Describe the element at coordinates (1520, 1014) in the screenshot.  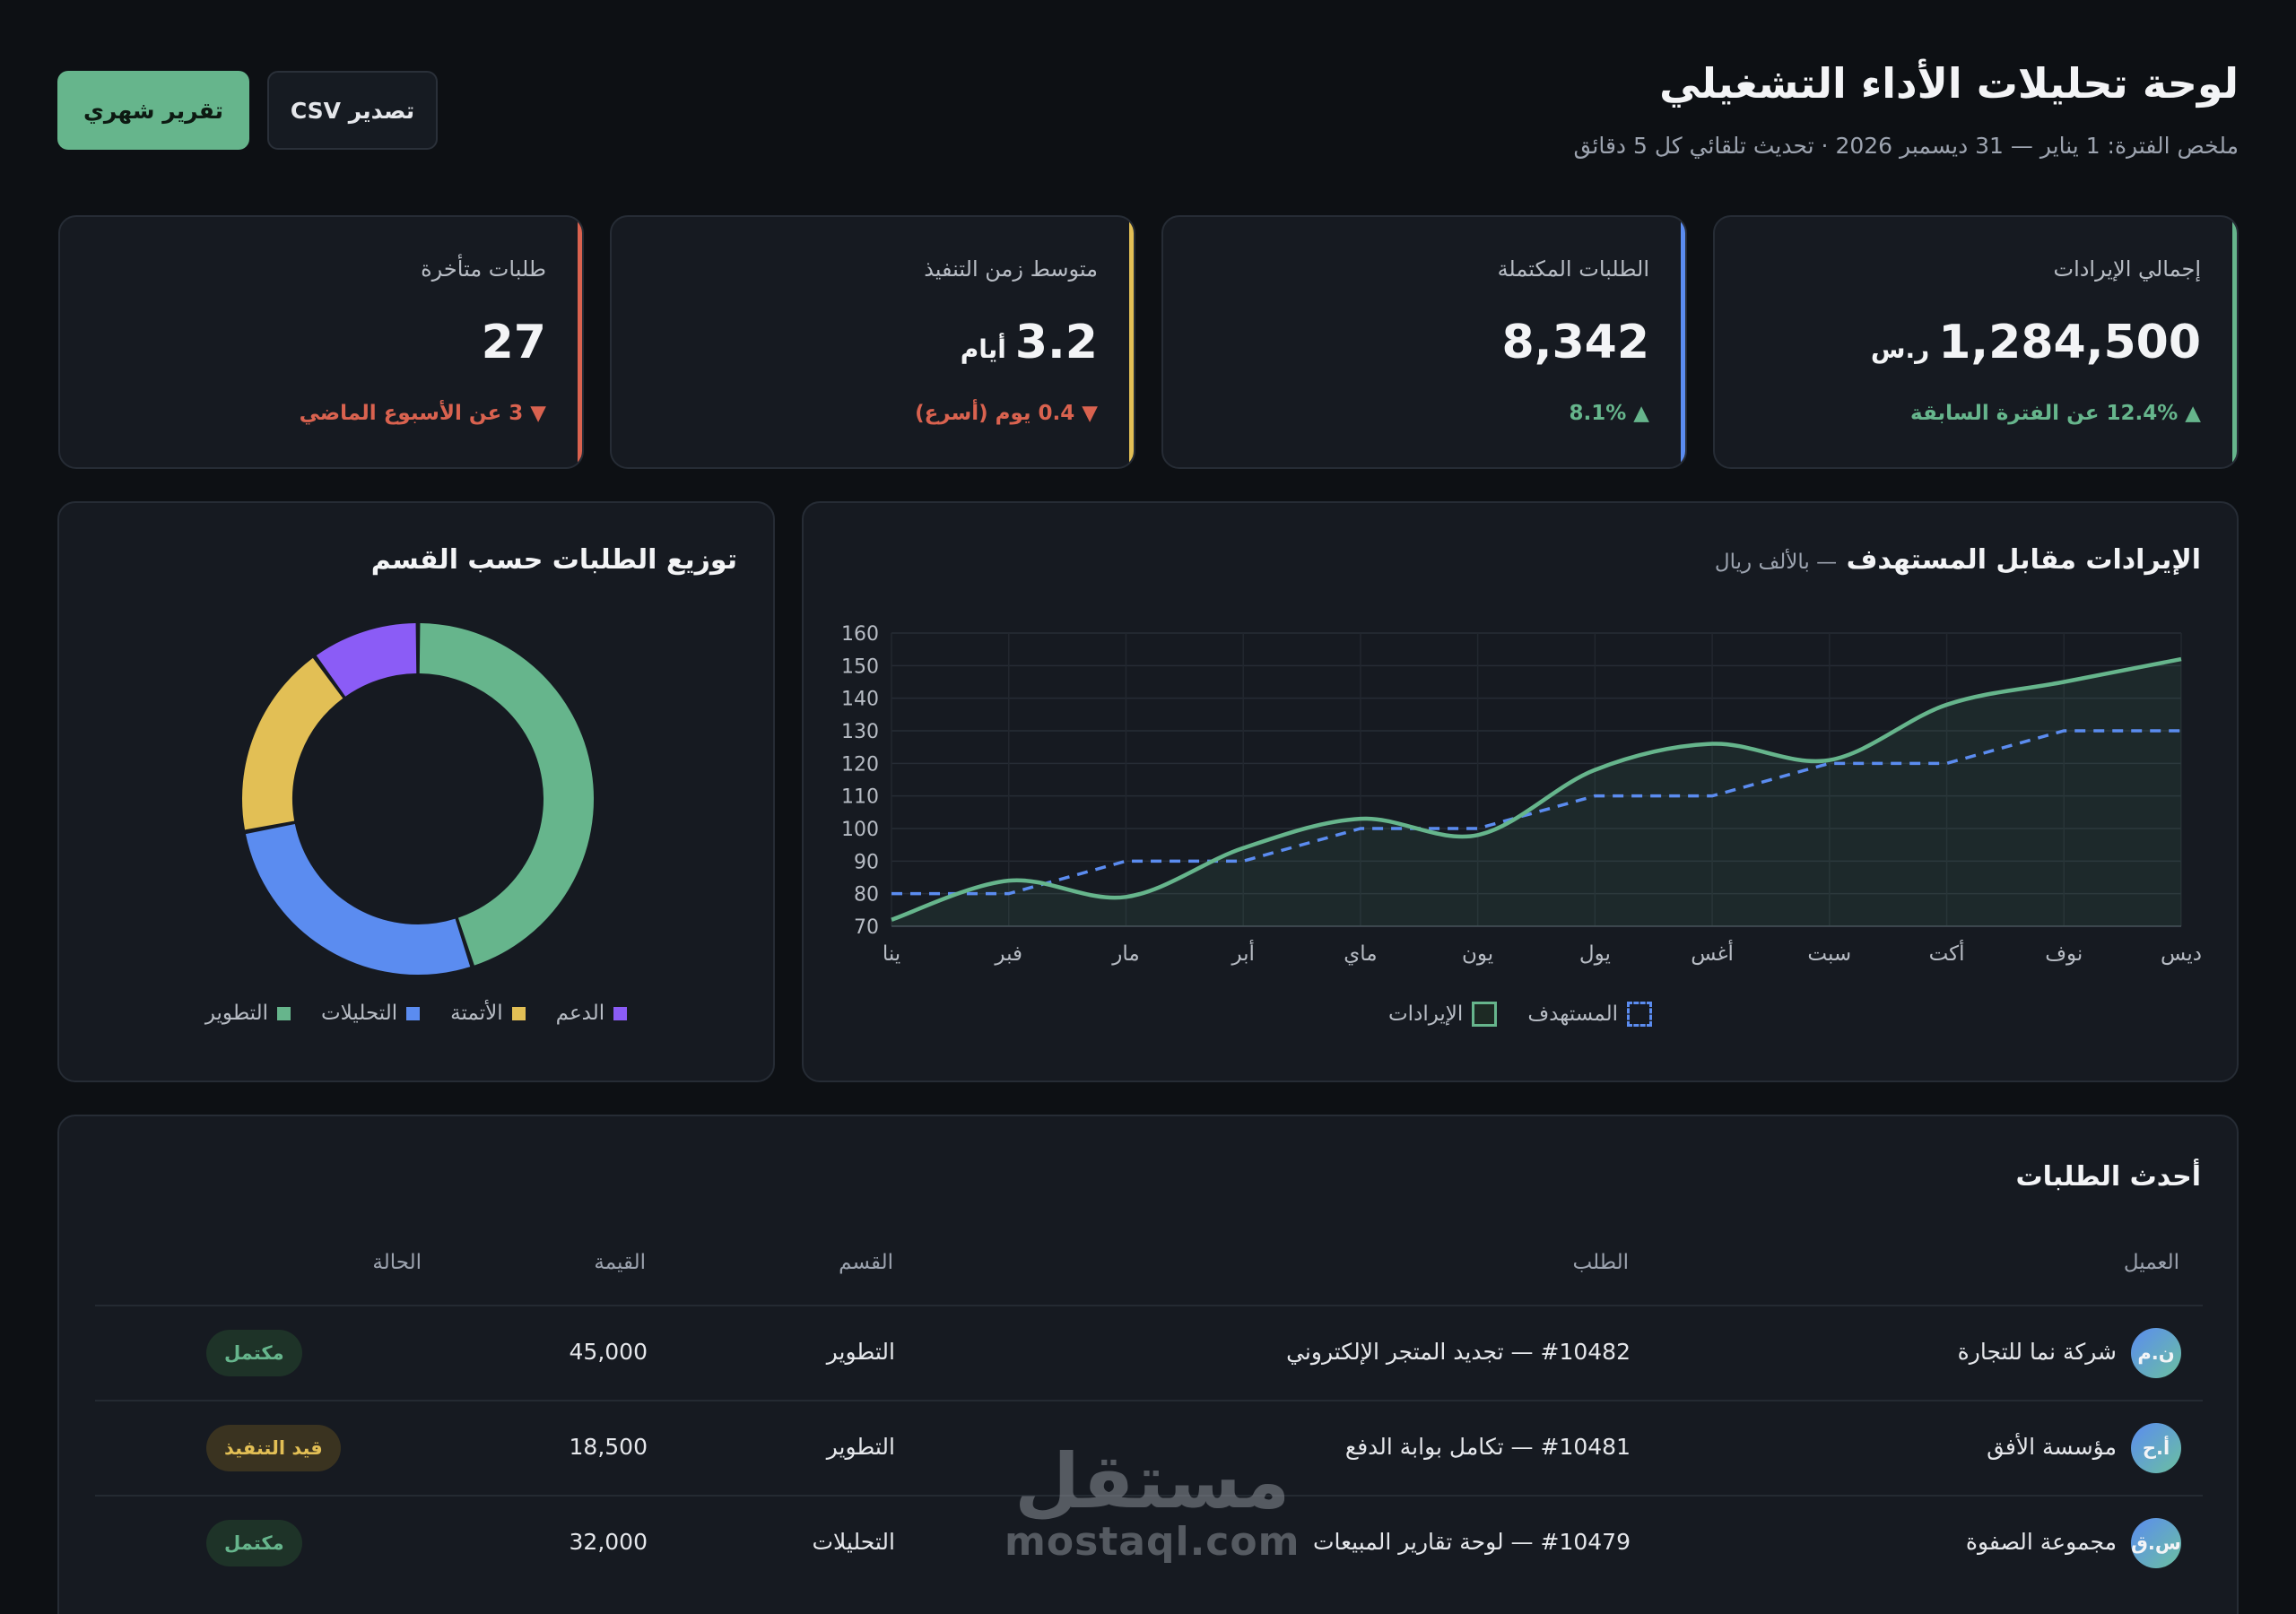
I see `line-chart-legend: المستهدف الإيرادات` at that location.